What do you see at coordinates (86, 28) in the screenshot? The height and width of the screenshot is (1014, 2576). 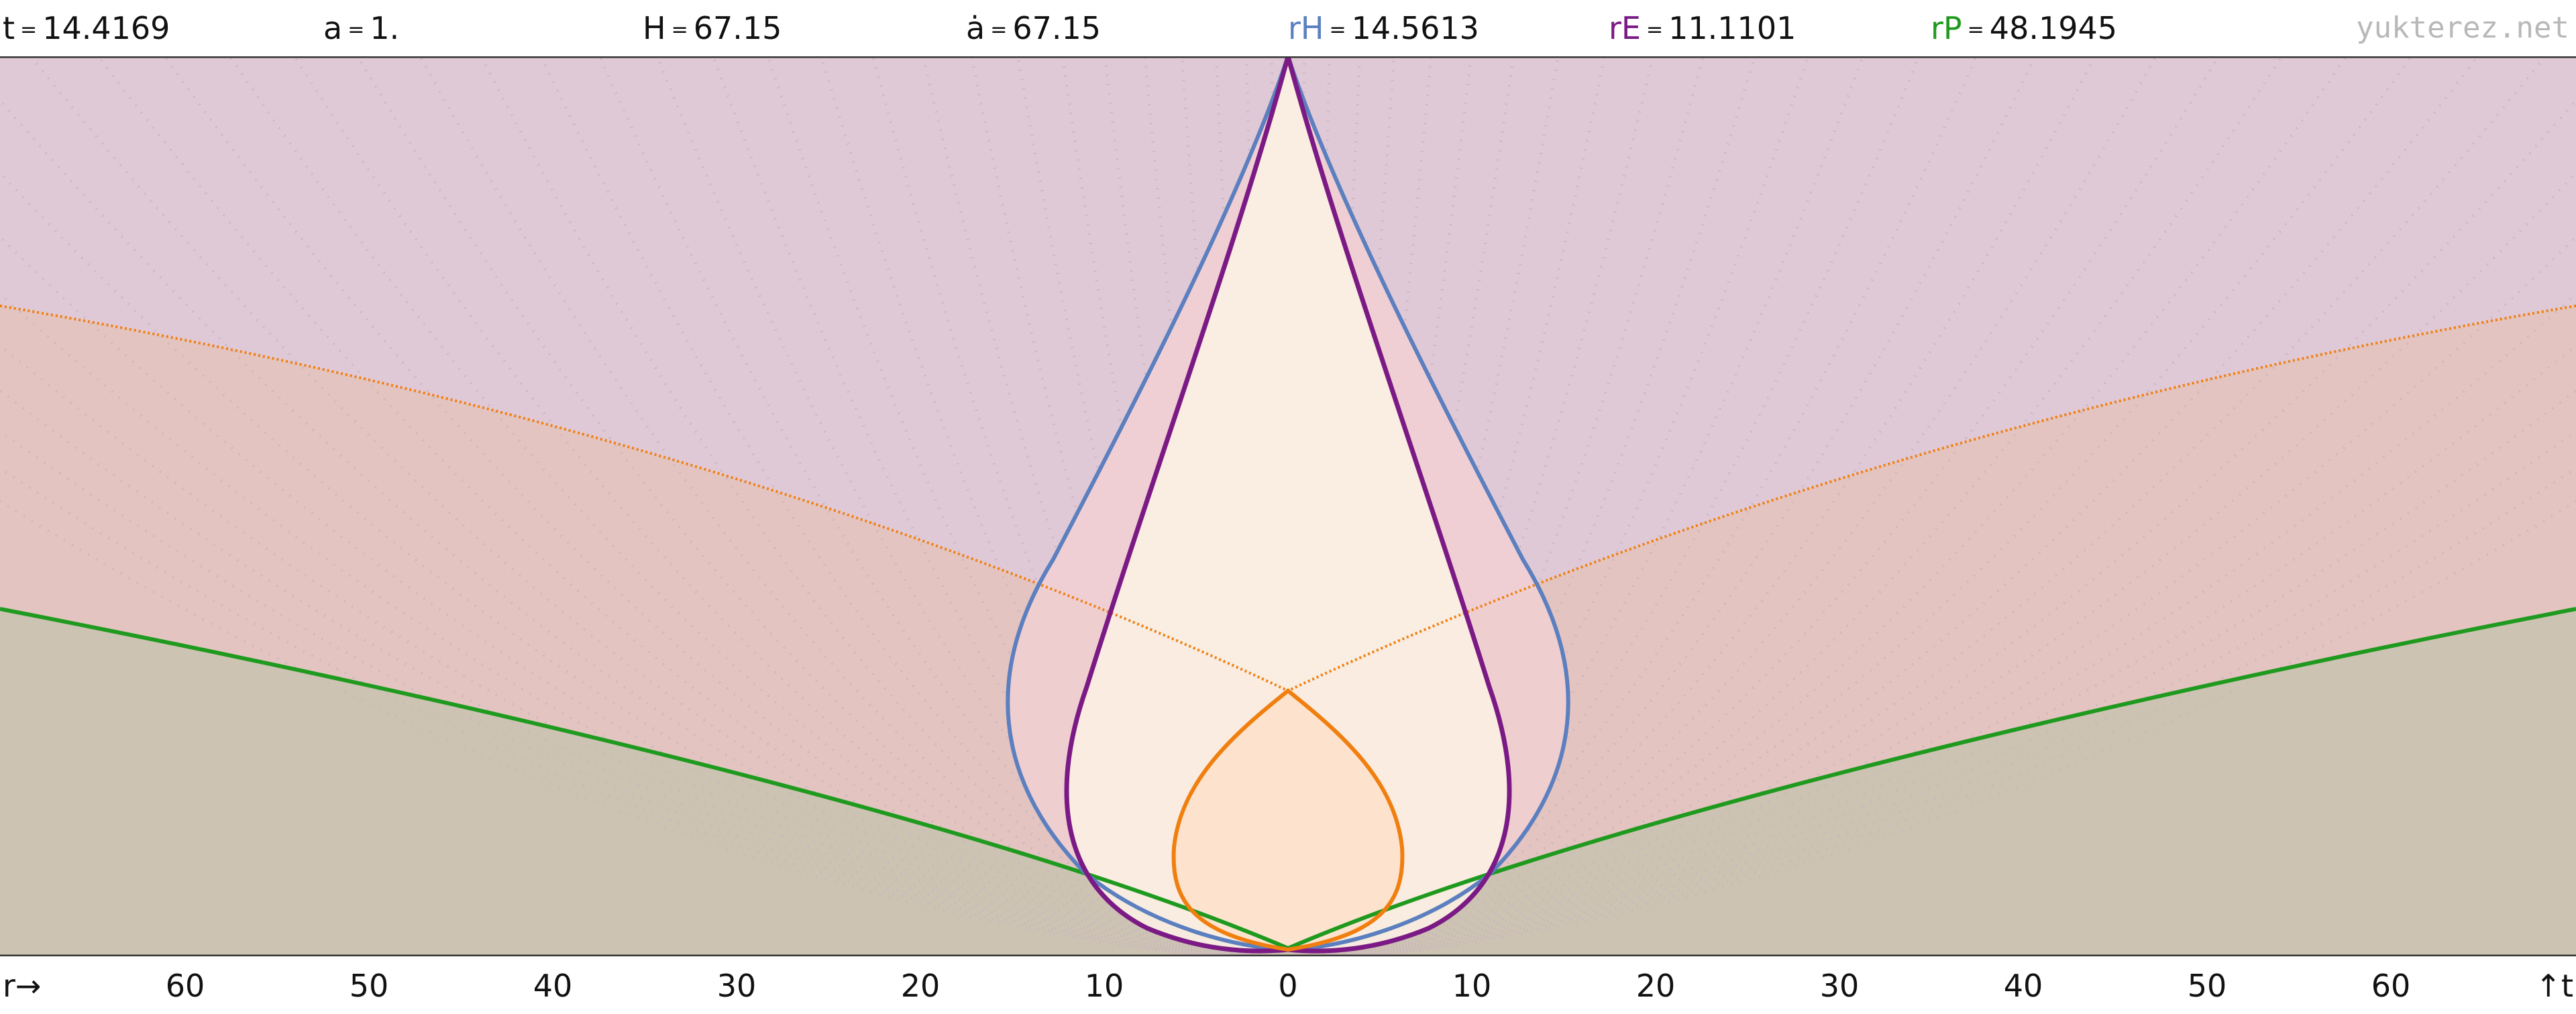 I see `time-readout: t = 14.4169` at bounding box center [86, 28].